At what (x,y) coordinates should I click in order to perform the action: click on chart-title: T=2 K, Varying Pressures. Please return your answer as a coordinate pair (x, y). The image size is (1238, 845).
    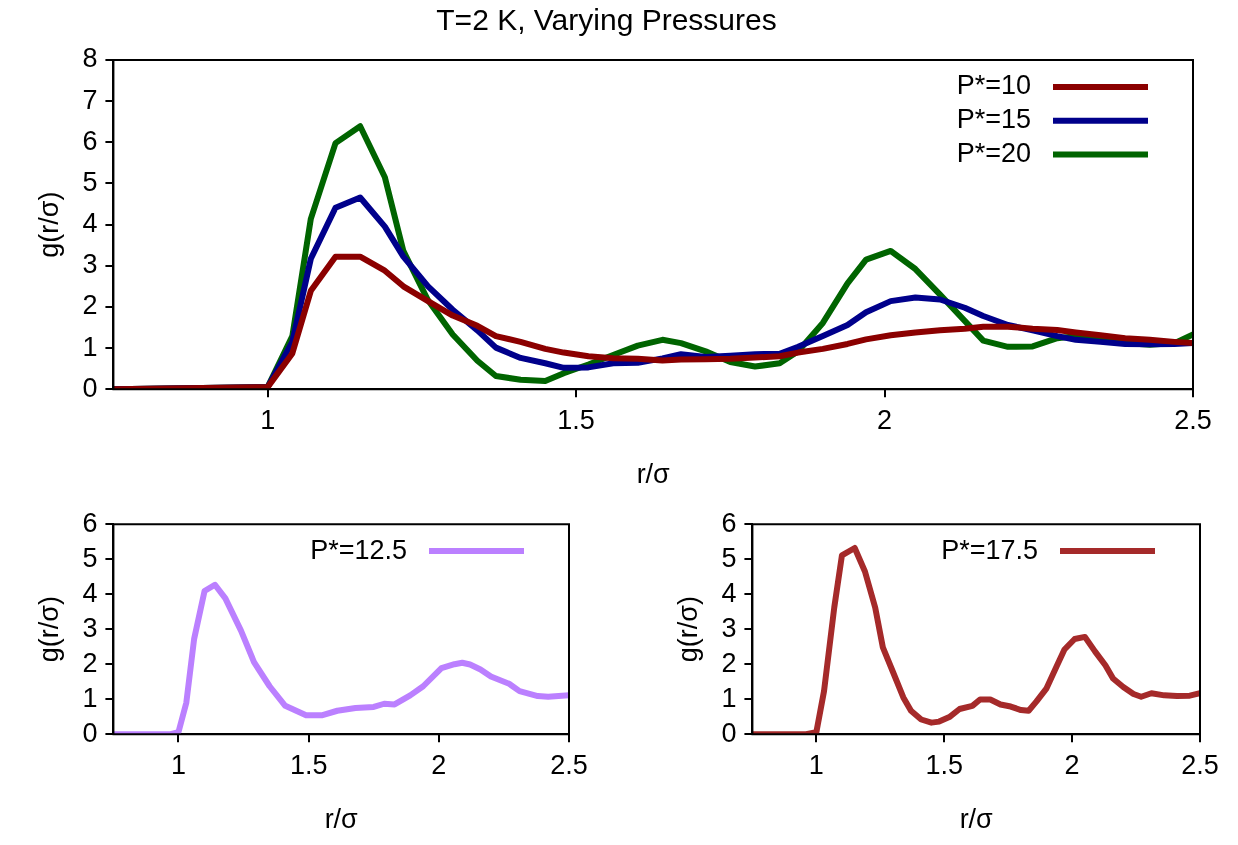
    Looking at the image, I should click on (606, 20).